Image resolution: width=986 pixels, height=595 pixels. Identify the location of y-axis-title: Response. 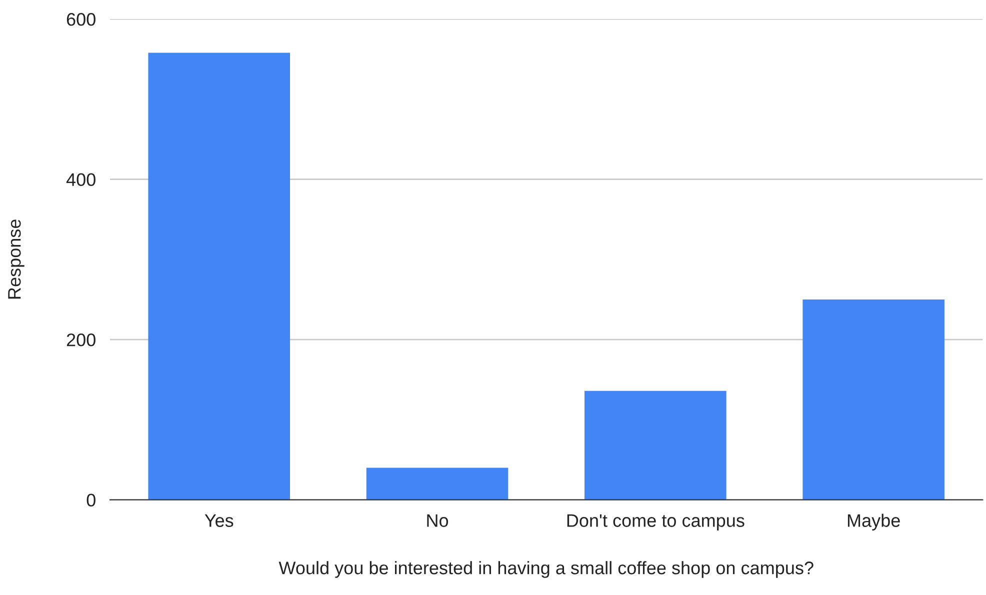
(16, 259).